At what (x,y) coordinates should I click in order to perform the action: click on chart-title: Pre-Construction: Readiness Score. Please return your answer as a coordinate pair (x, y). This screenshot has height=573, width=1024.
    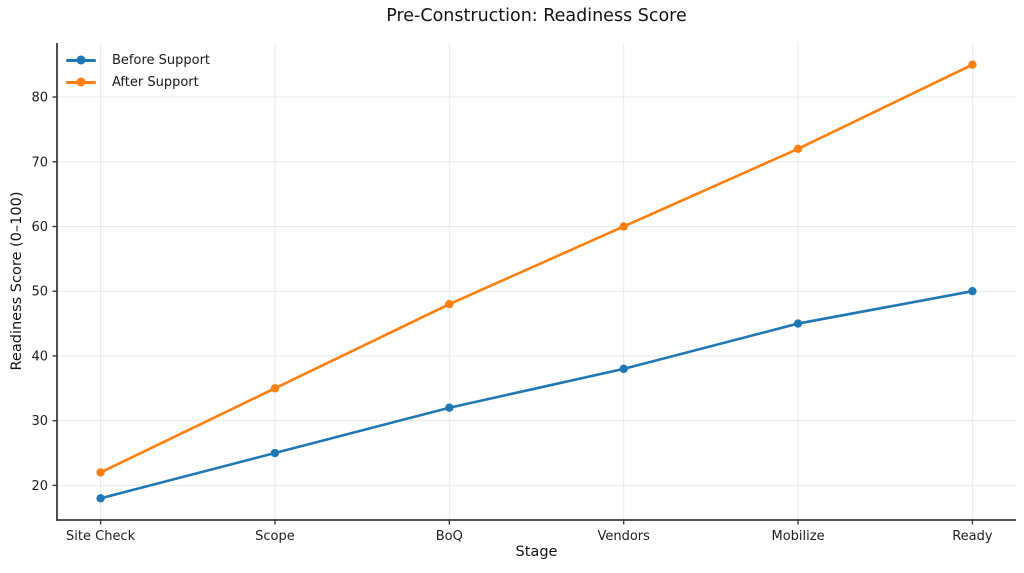
    Looking at the image, I should click on (536, 16).